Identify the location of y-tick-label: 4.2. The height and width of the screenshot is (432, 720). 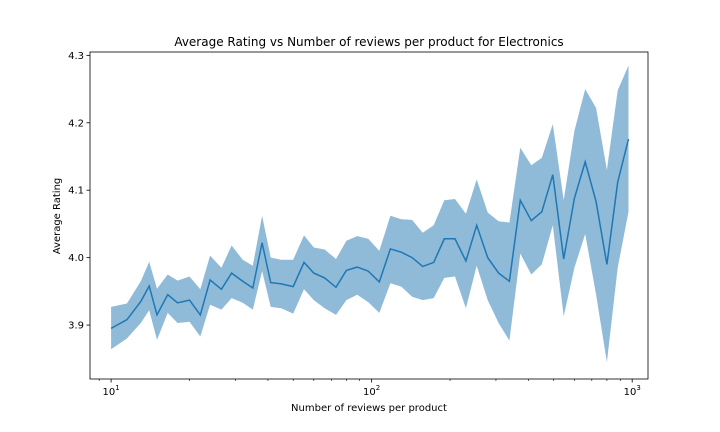
(76, 123).